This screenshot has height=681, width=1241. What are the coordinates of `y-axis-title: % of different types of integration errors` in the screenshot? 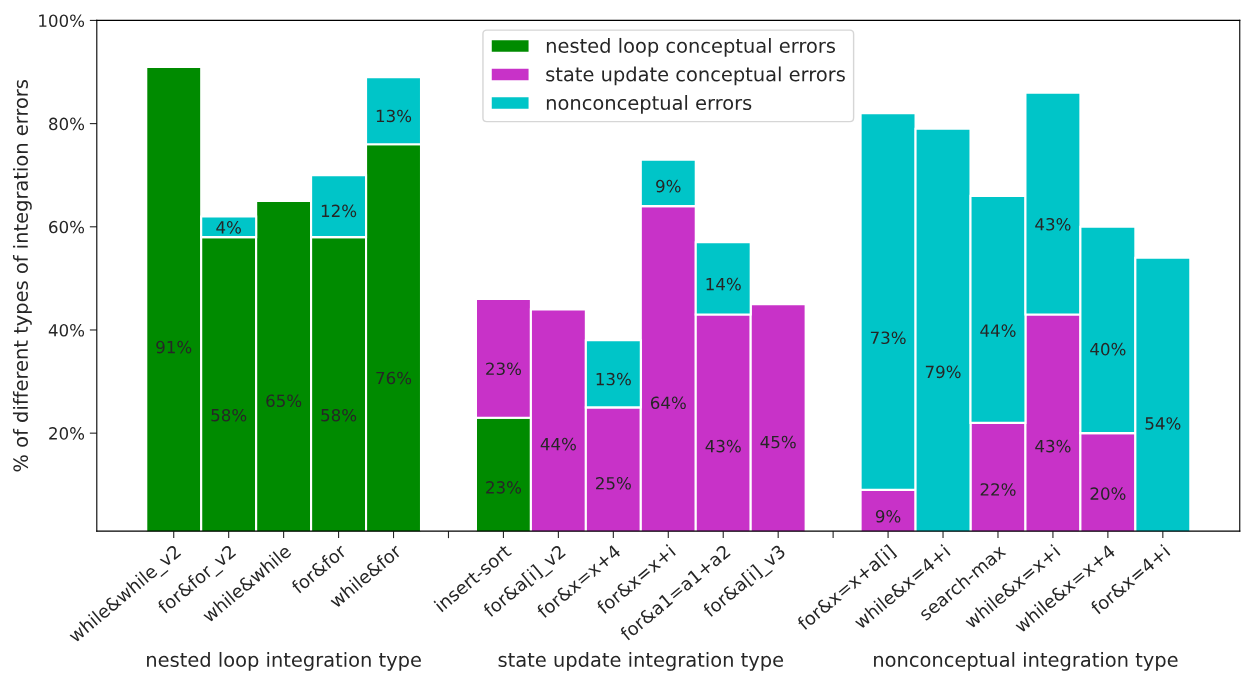 It's located at (22, 276).